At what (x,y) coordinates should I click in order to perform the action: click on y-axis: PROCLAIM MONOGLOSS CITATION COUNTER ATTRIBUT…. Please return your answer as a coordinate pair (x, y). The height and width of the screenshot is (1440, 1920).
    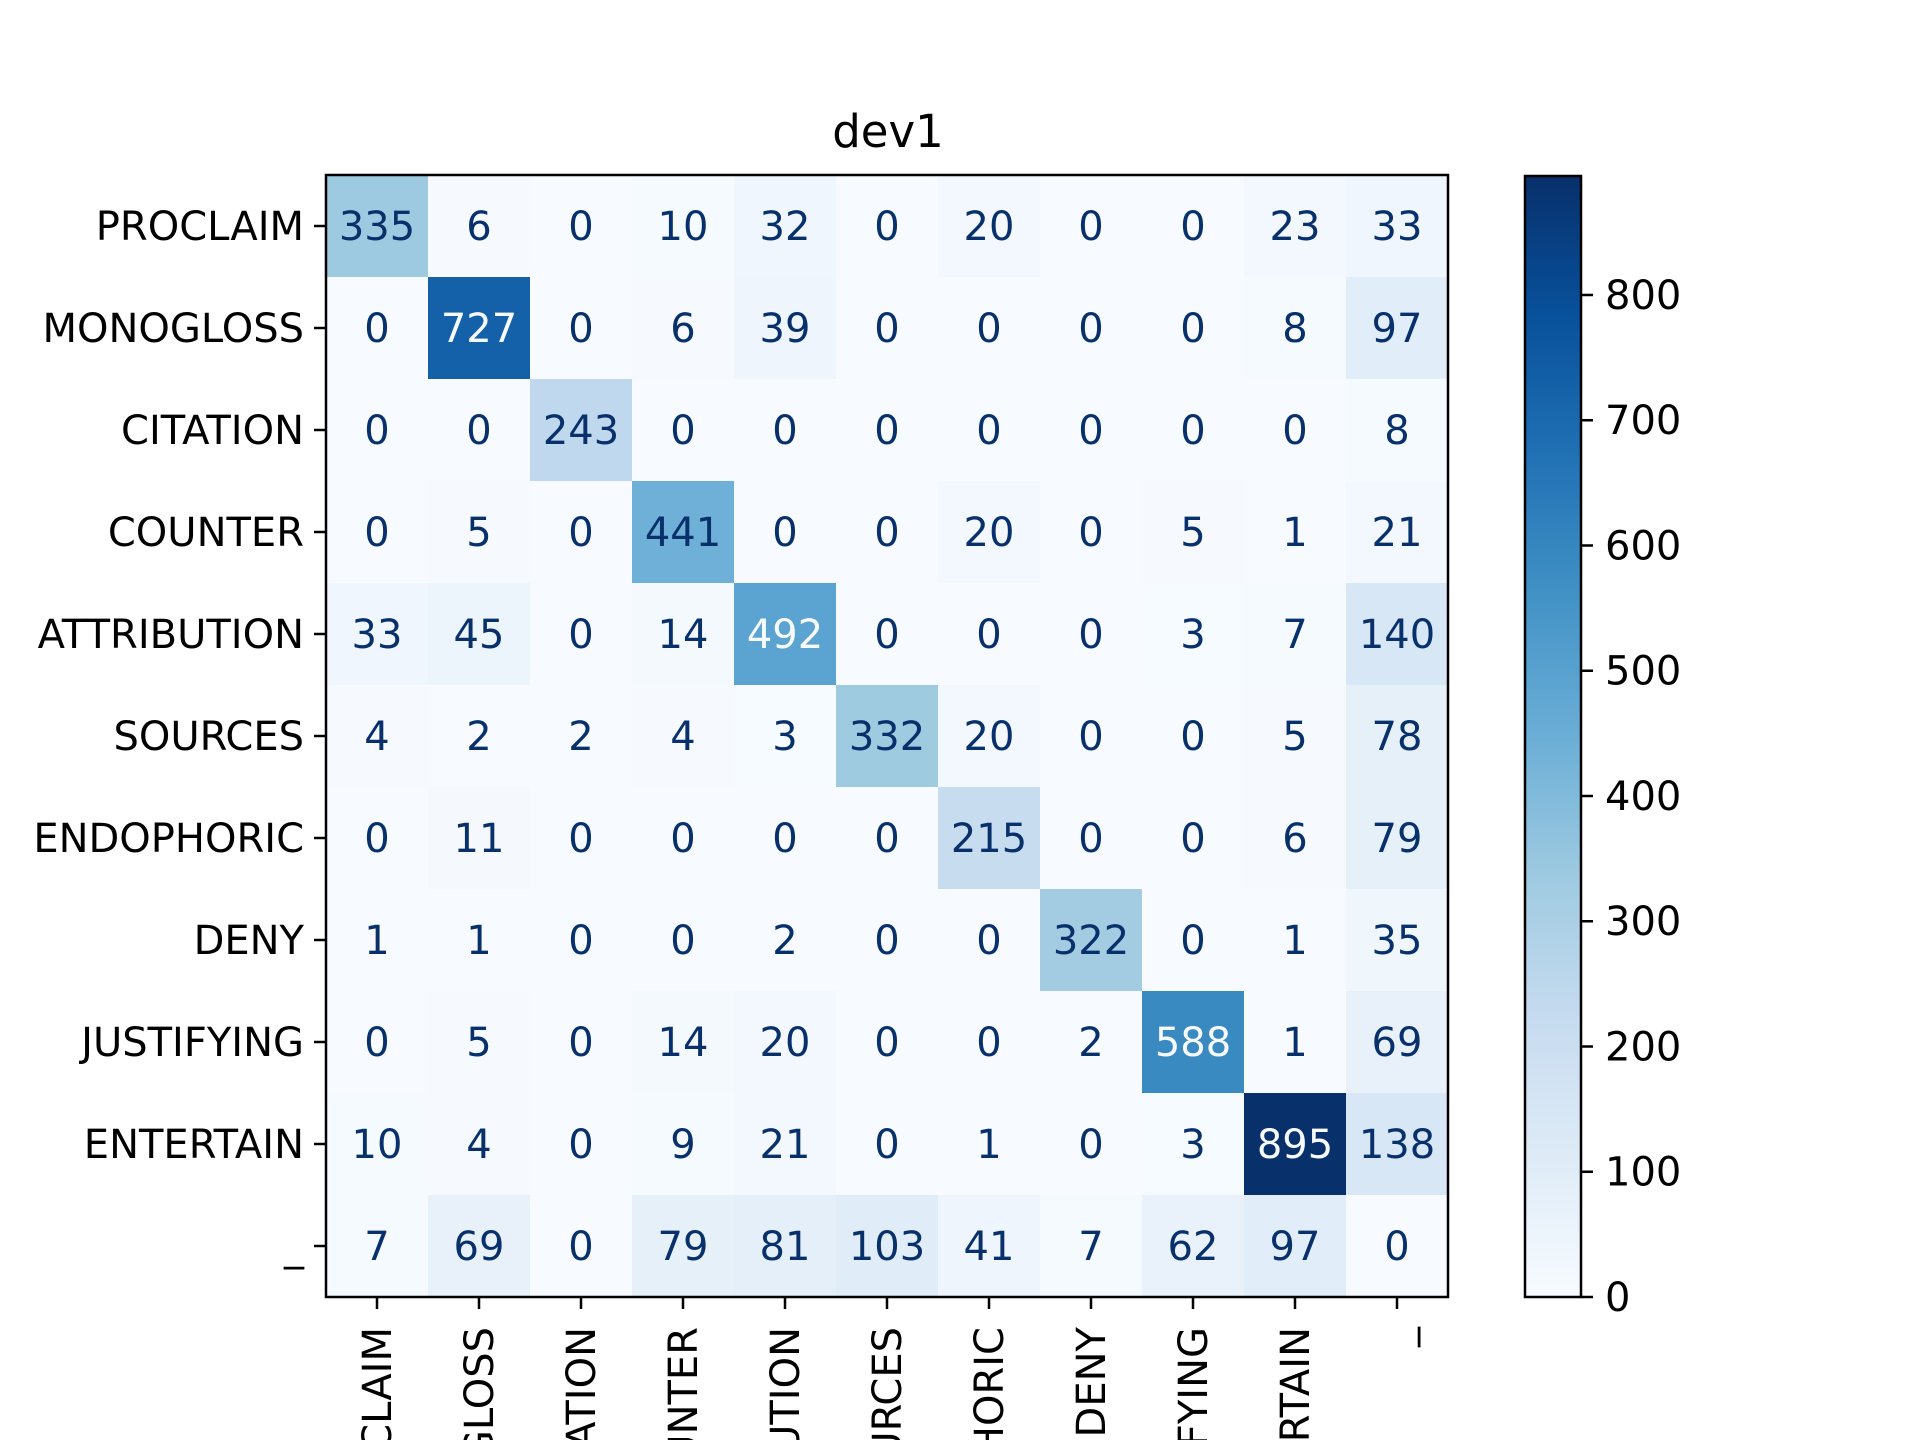
    Looking at the image, I should click on (179, 737).